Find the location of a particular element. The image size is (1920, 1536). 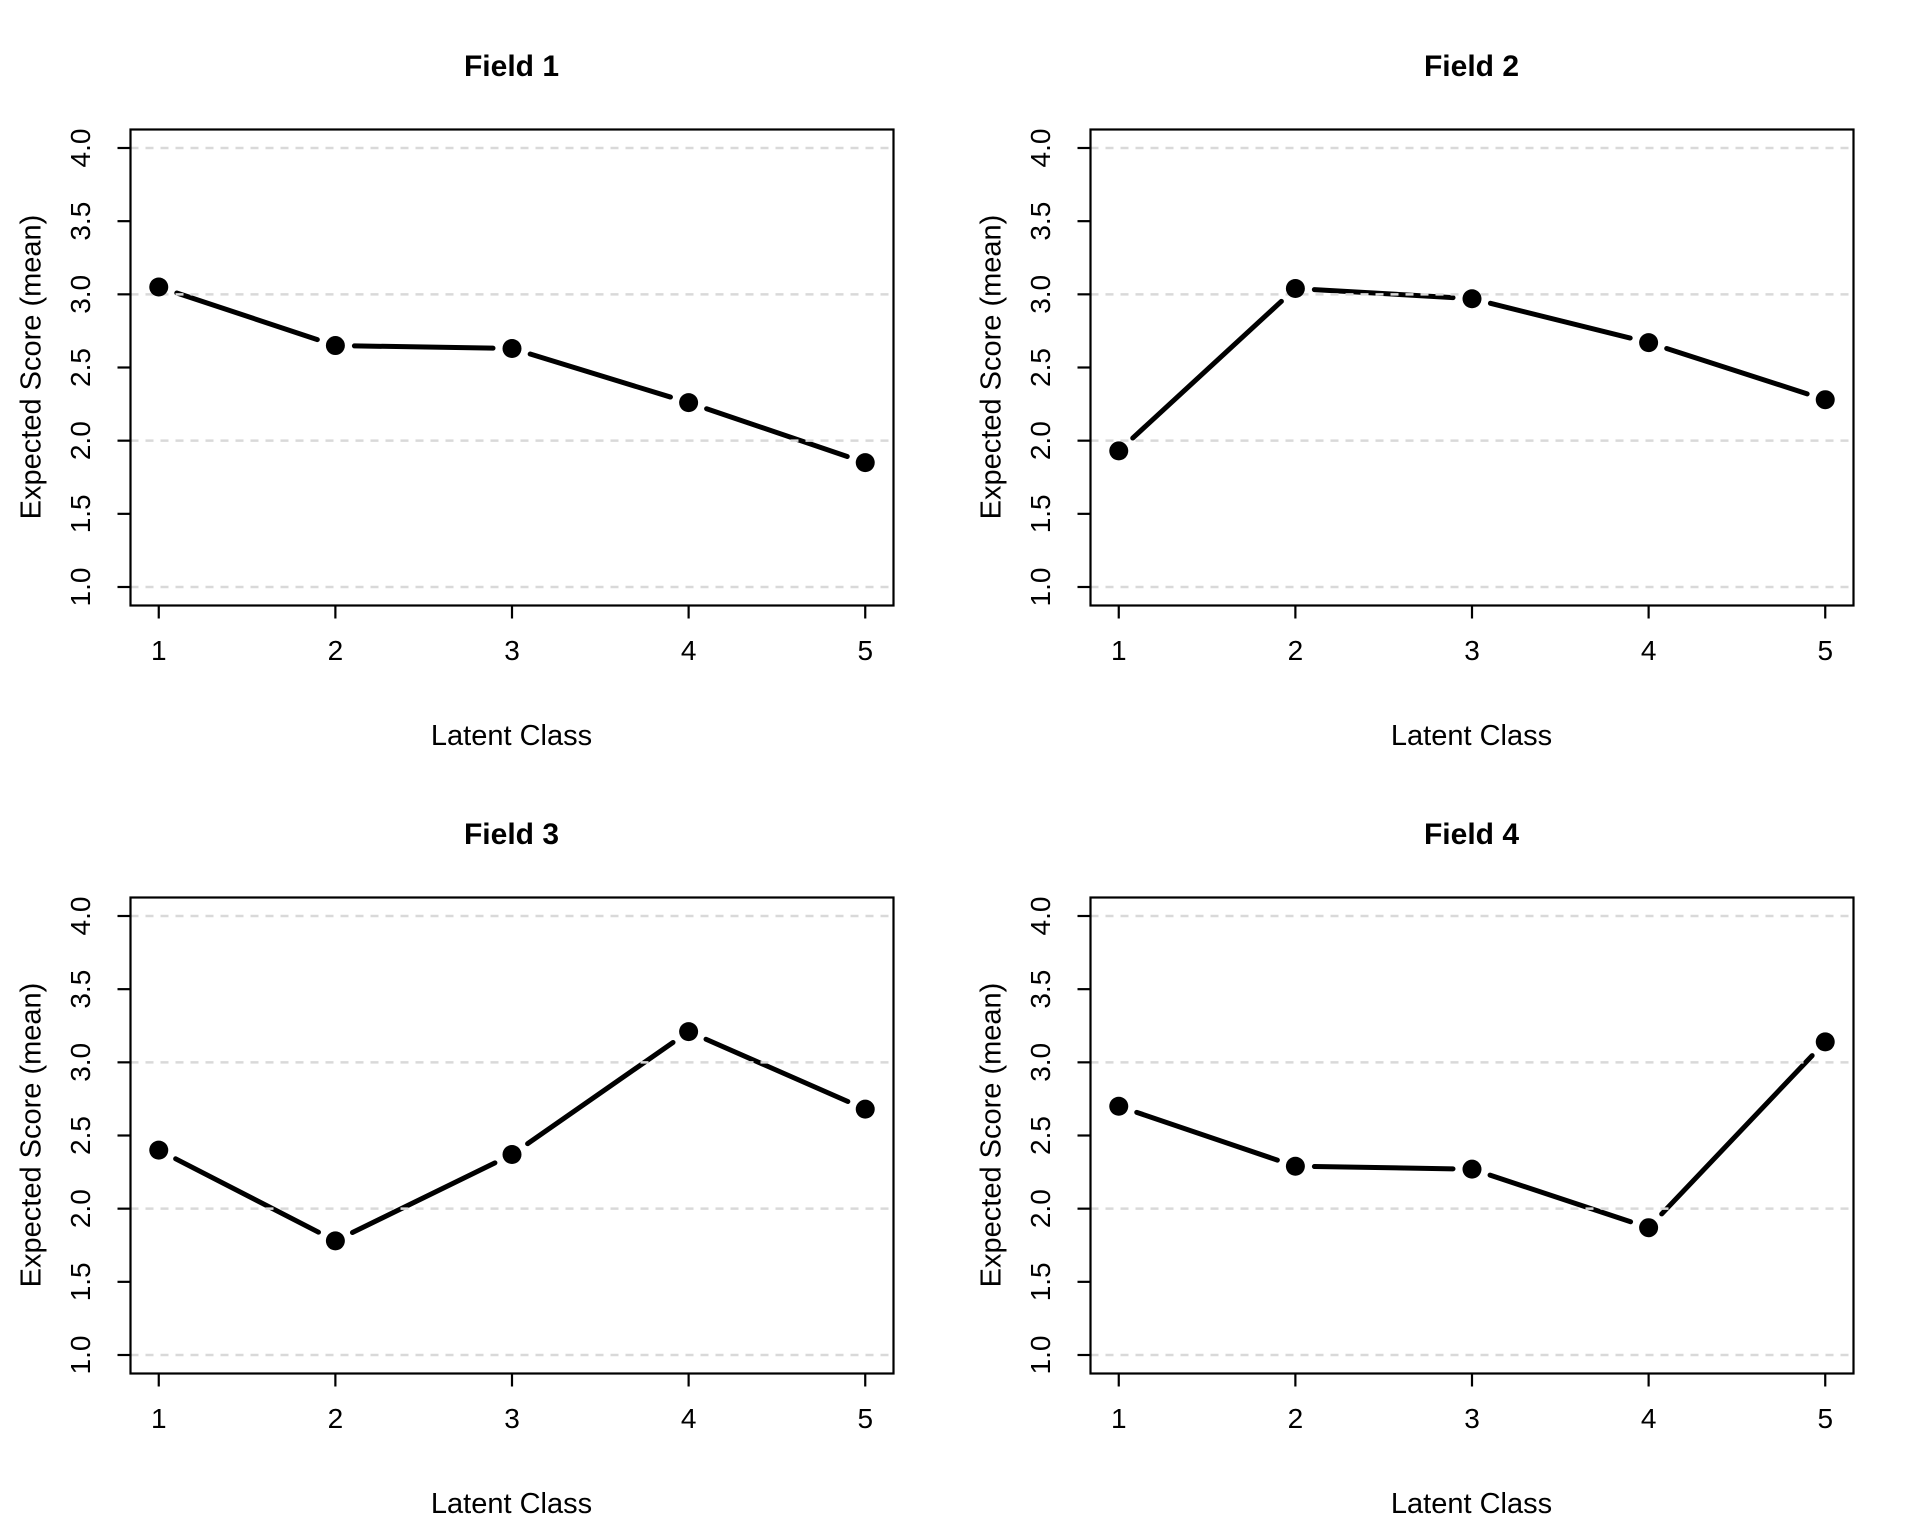

chart-title: Field 3 is located at coordinates (511, 834).